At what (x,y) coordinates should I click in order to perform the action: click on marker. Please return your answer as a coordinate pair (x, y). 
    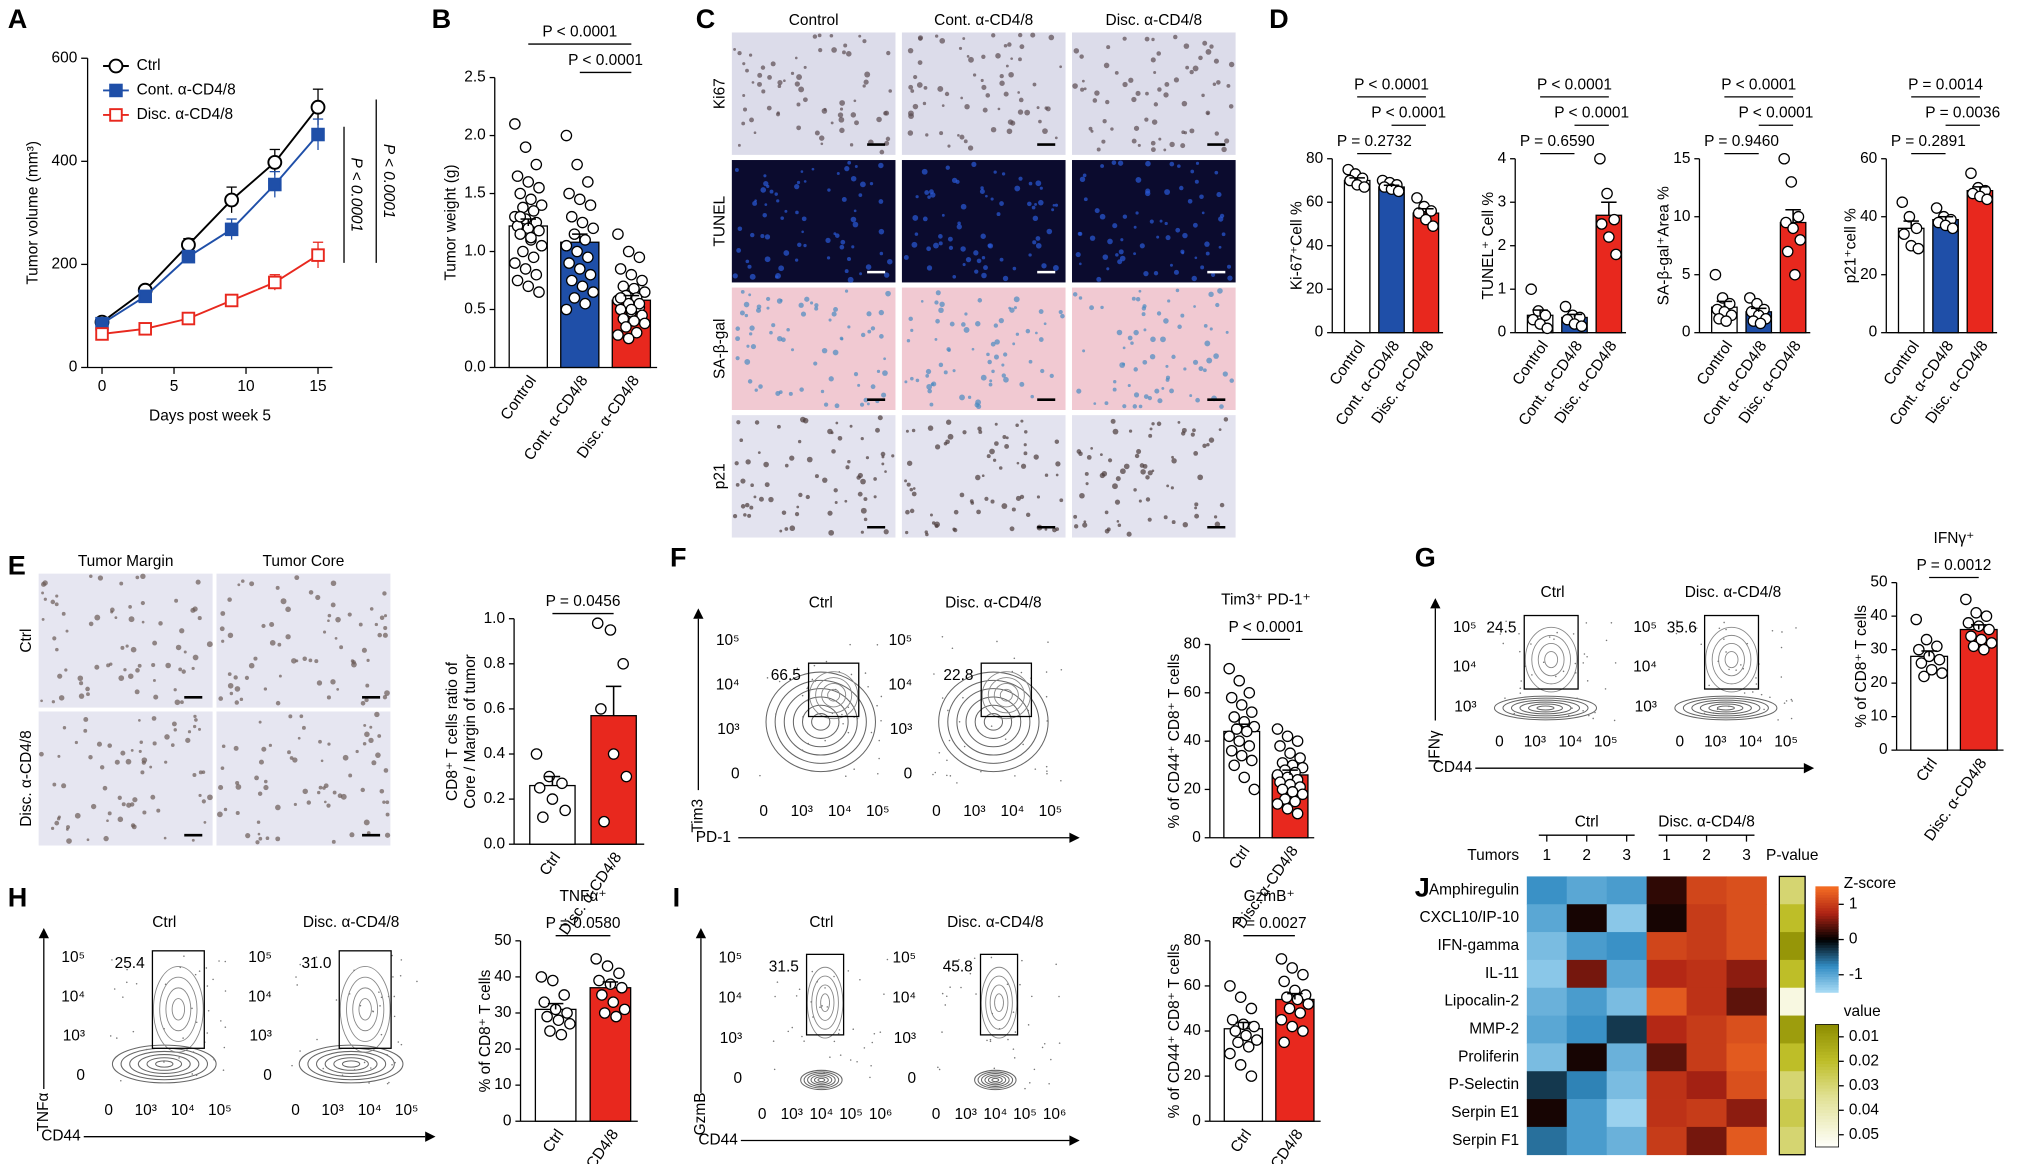
    Looking at the image, I should click on (318, 134).